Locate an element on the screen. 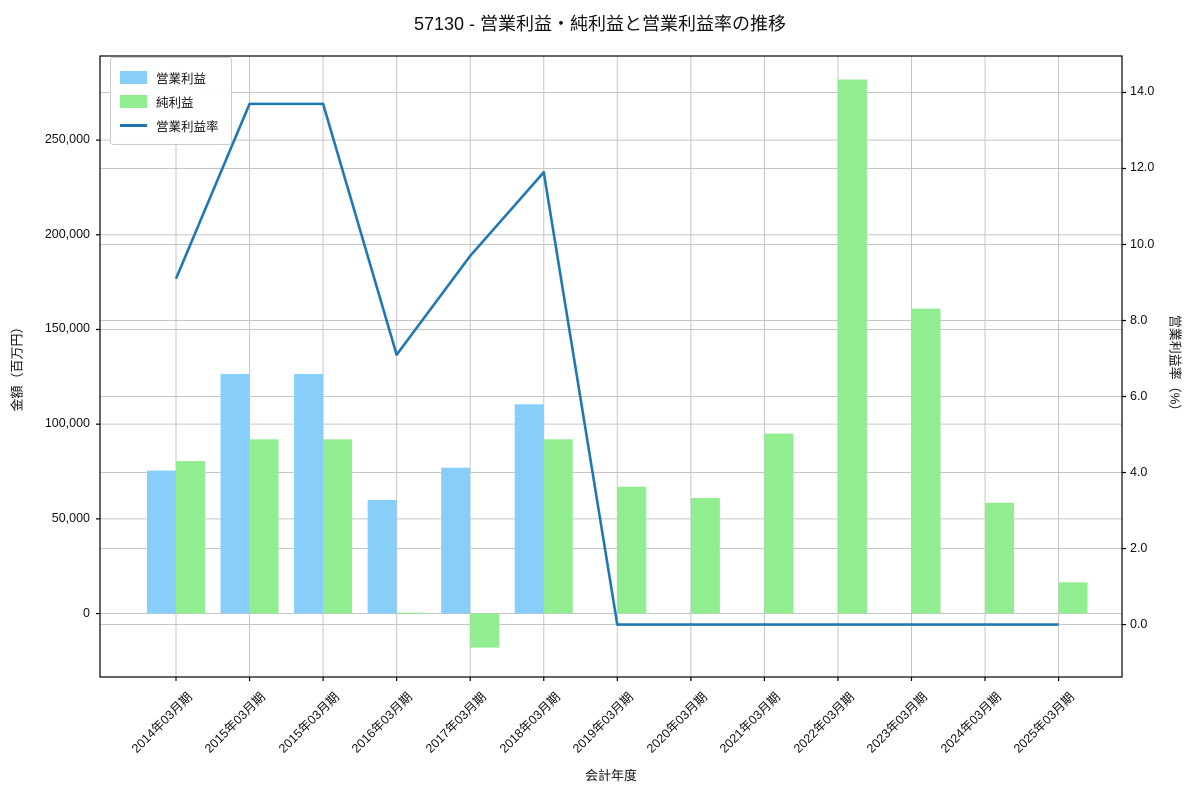  y-tick-label-left: 250,000 is located at coordinates (67, 139).